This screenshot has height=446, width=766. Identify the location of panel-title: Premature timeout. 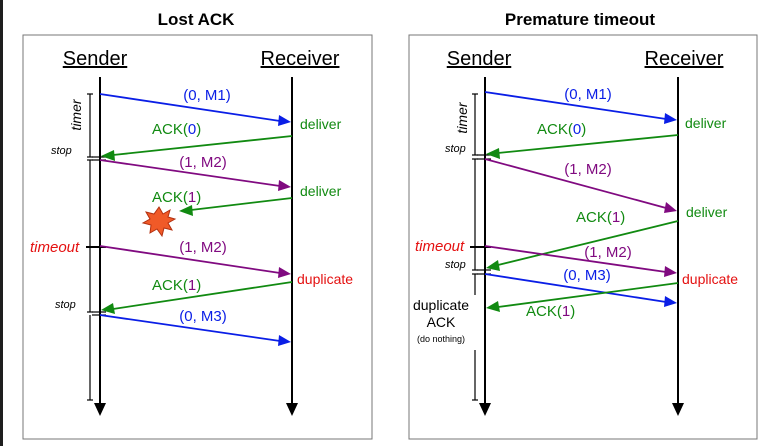
(580, 19).